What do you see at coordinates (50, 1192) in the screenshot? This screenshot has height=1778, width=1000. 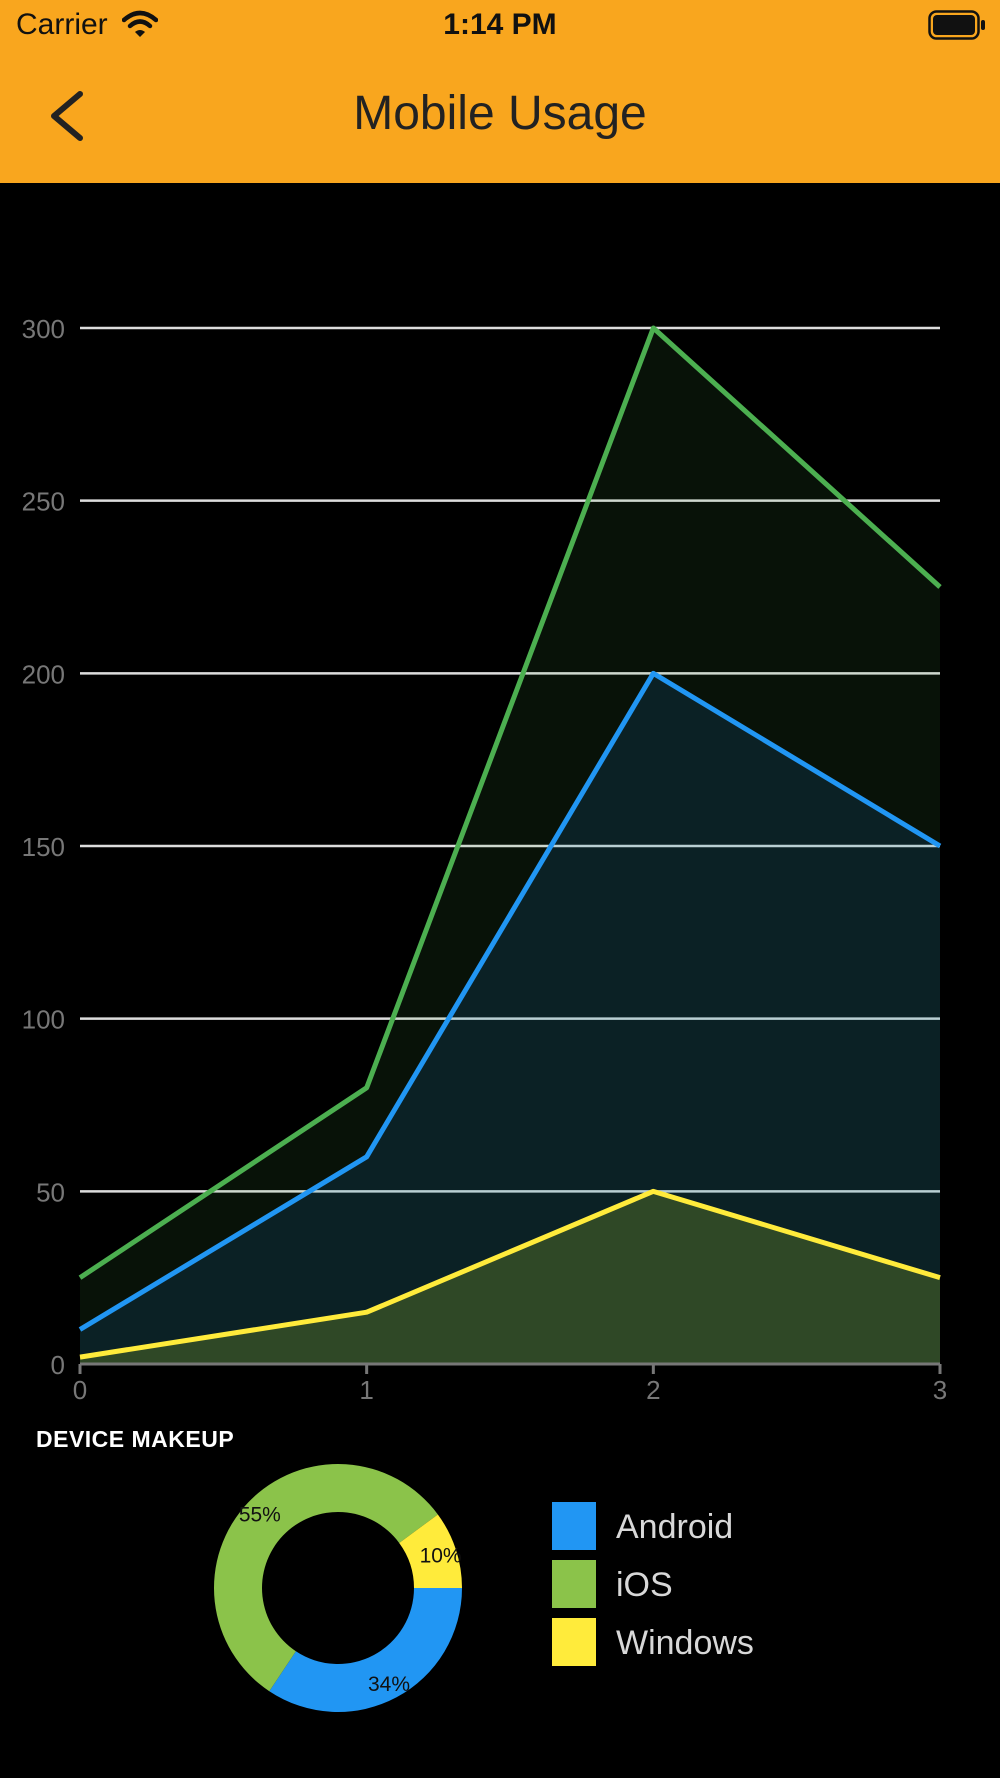 I see `y-tick-label: 50` at bounding box center [50, 1192].